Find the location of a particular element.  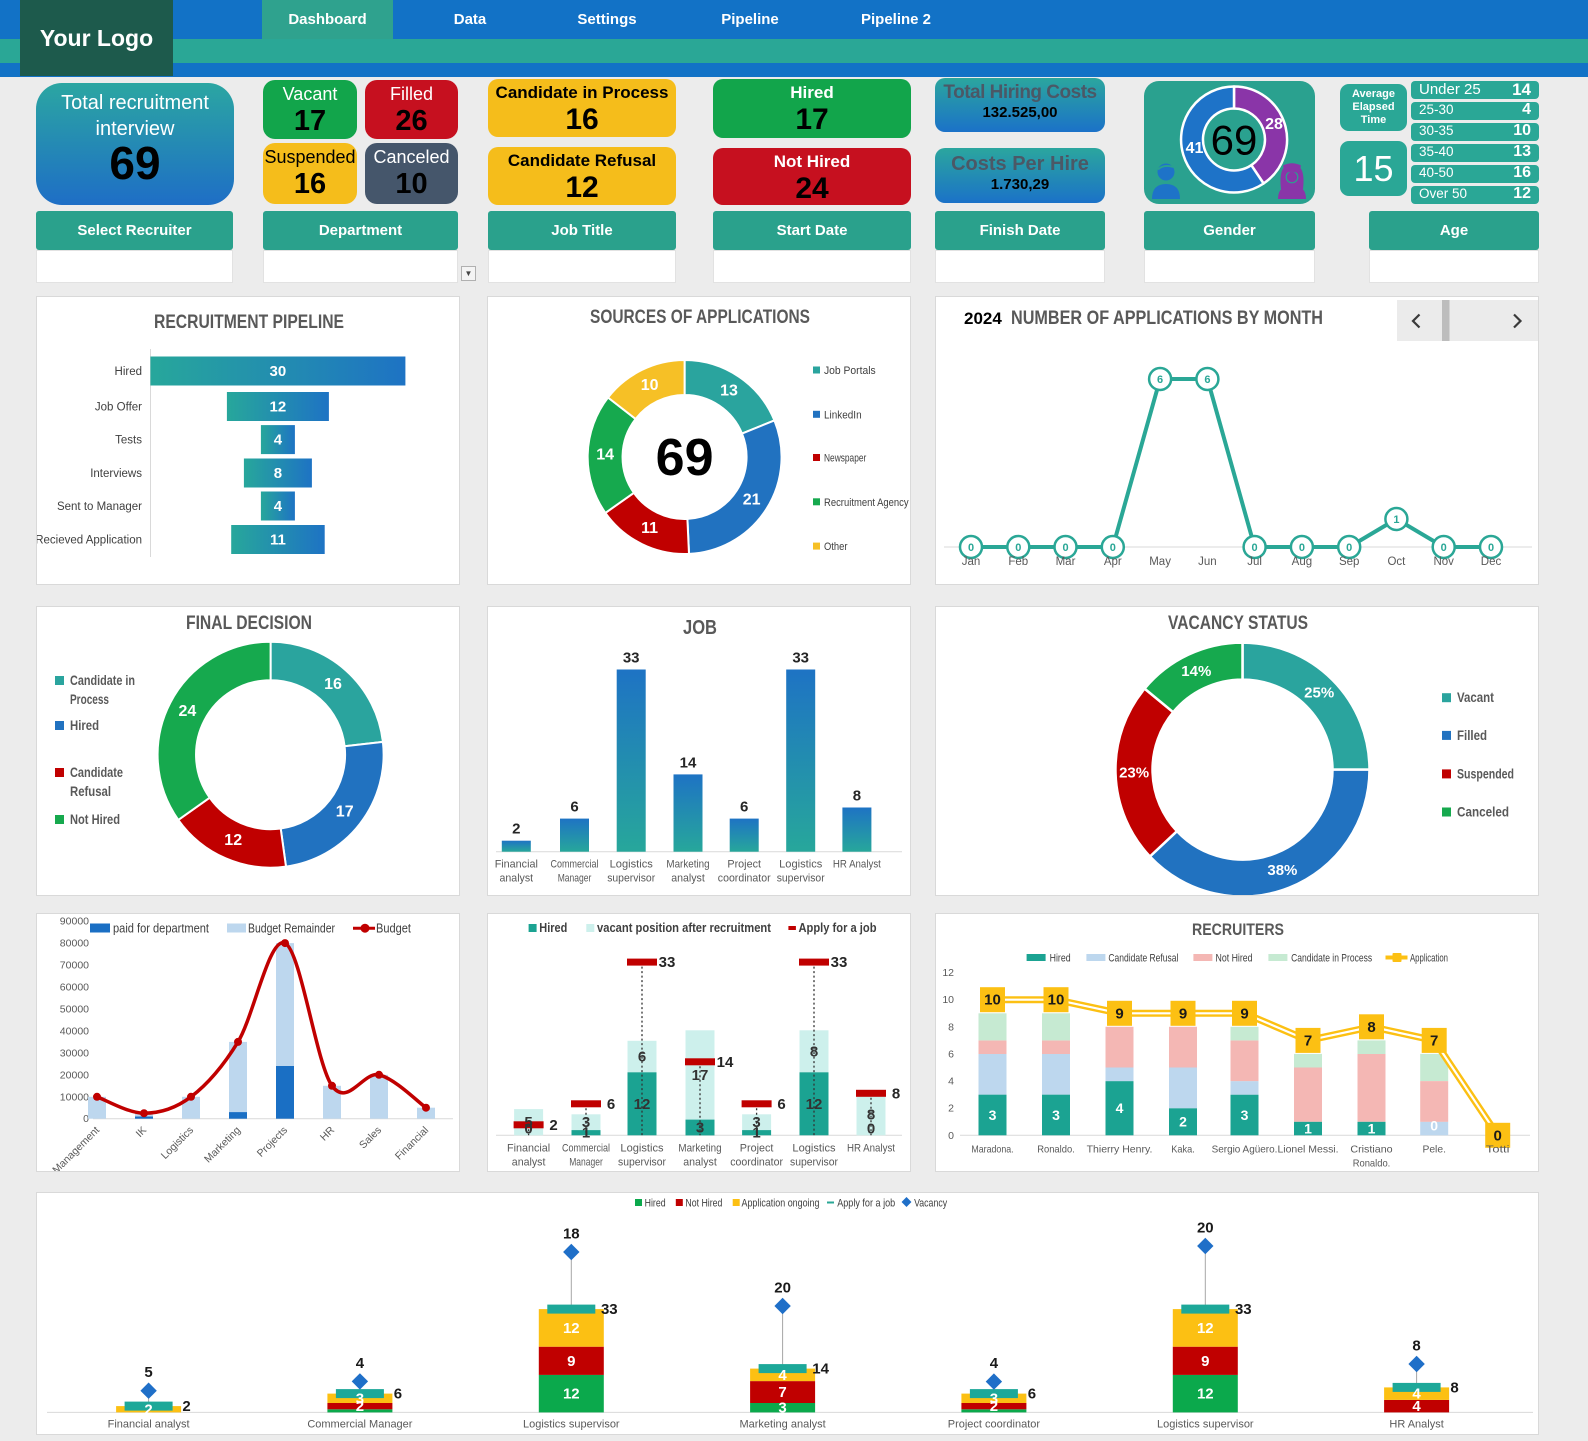

svg-text: 38% is located at coordinates (1282, 870).